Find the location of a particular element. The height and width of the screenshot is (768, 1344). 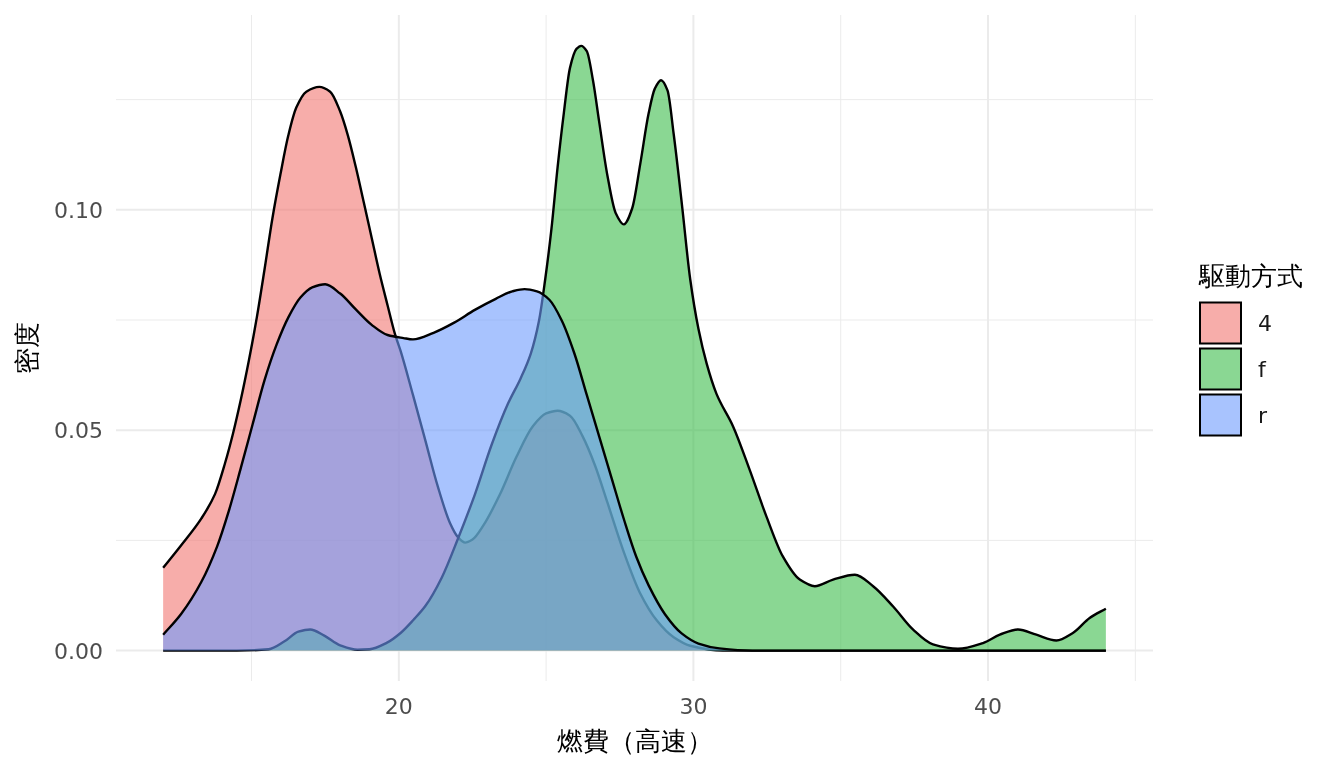

y-tick-label: 0.05 is located at coordinates (78, 431).